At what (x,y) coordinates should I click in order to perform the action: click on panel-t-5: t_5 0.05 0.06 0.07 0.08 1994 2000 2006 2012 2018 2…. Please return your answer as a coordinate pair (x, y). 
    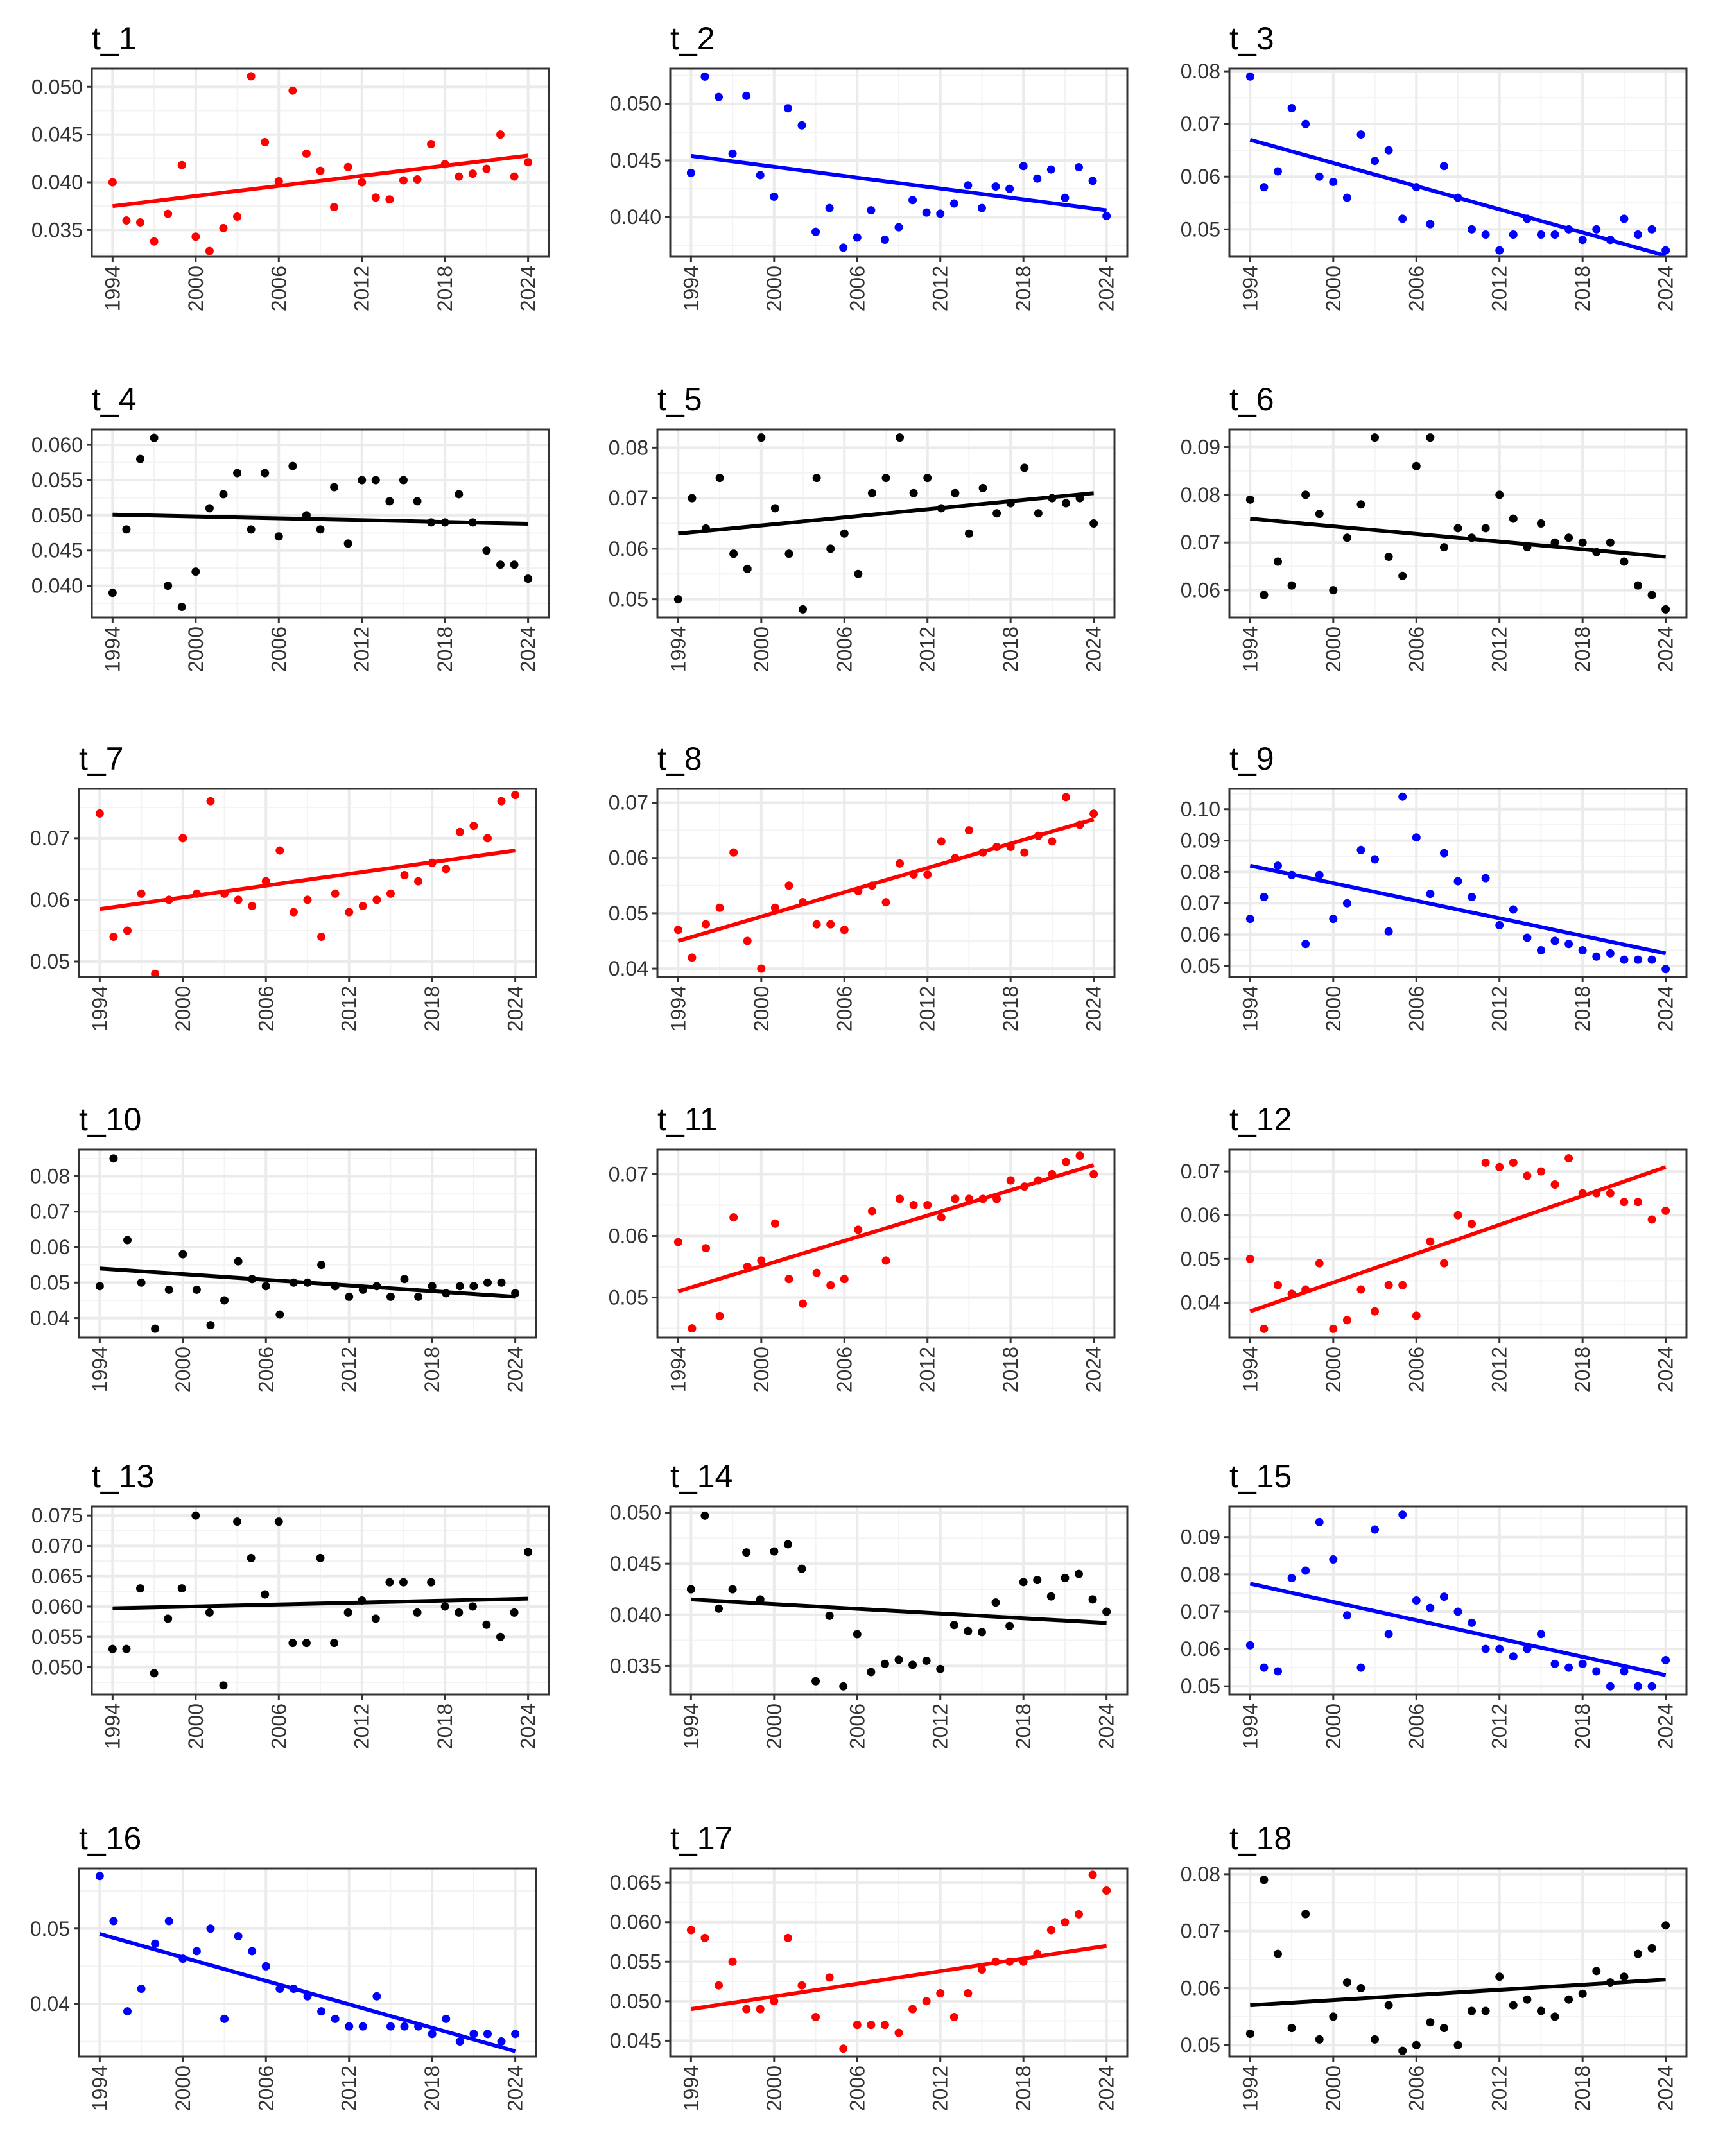
    Looking at the image, I should click on (862, 526).